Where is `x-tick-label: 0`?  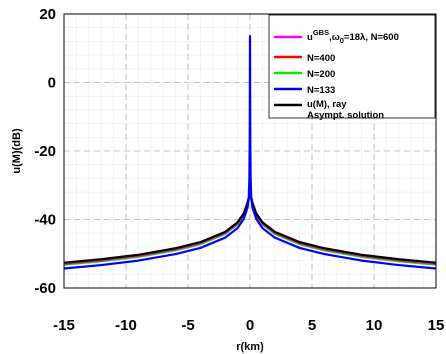
x-tick-label: 0 is located at coordinates (250, 325).